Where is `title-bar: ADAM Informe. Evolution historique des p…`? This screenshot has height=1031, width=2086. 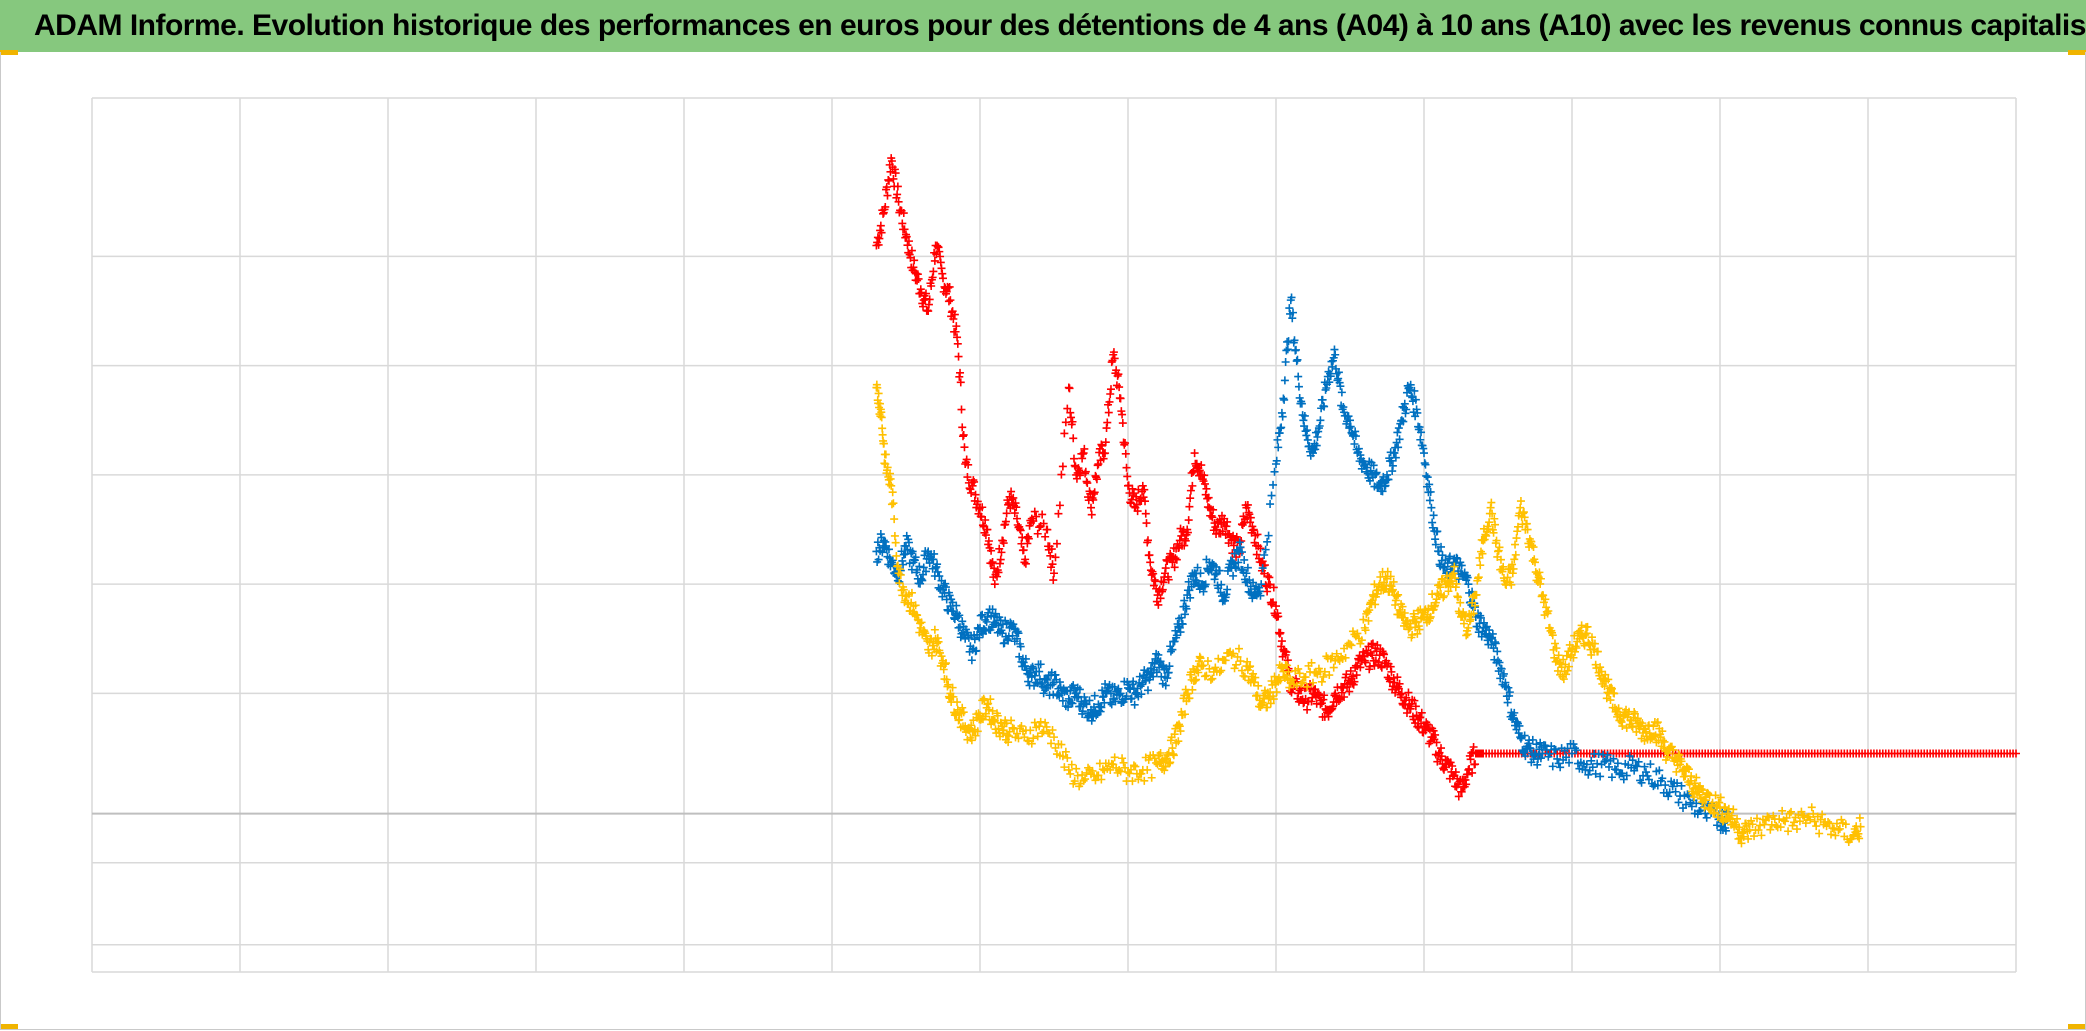 title-bar: ADAM Informe. Evolution historique des p… is located at coordinates (1043, 26).